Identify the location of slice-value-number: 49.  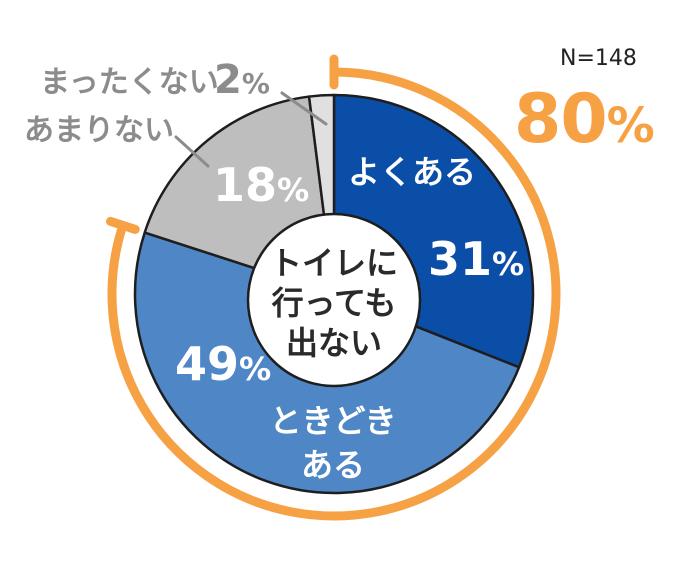
(207, 364).